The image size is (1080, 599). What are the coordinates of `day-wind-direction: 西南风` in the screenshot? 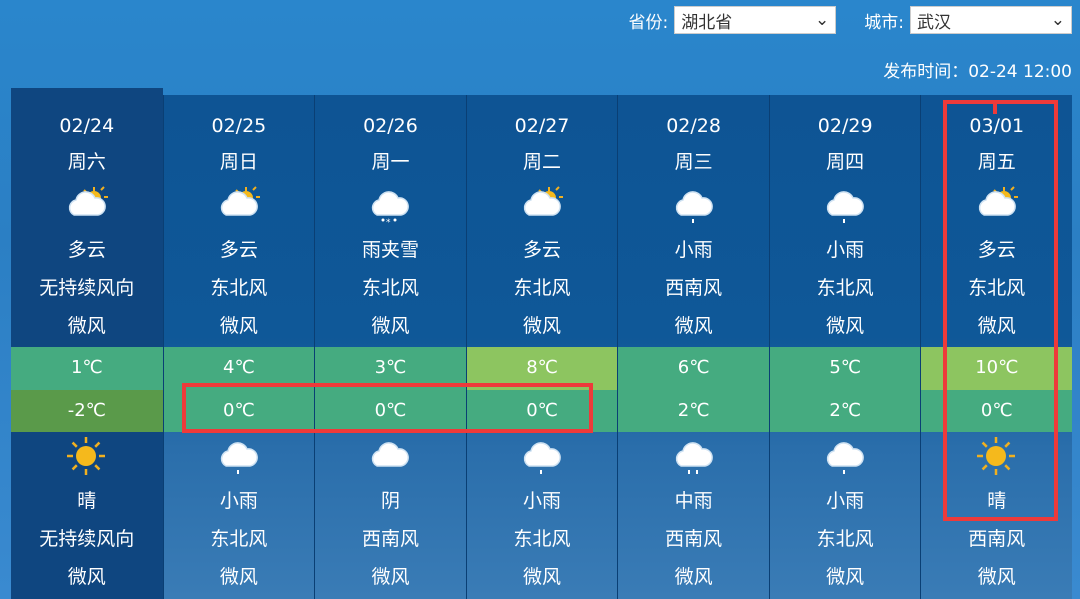 It's located at (694, 288).